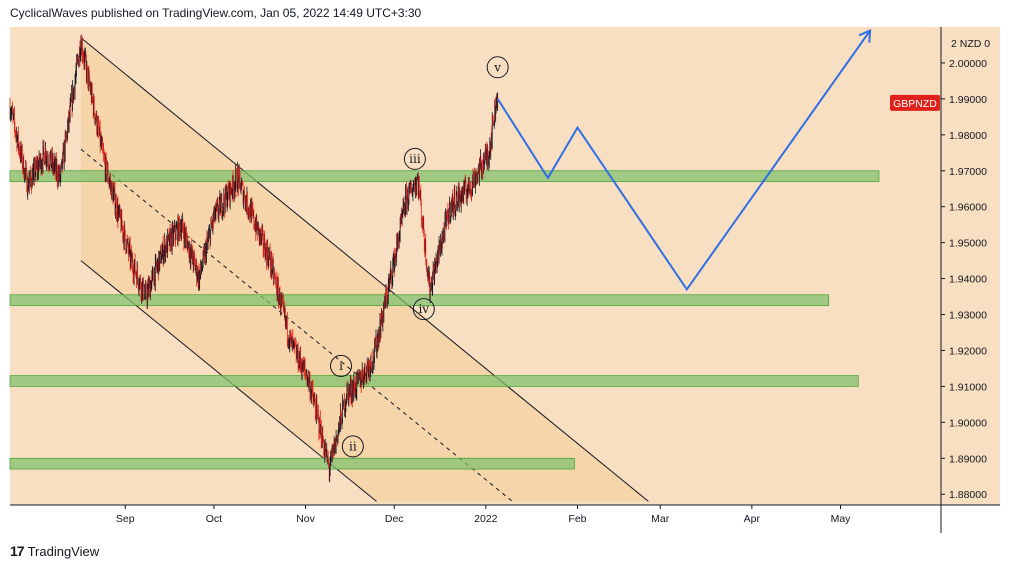  Describe the element at coordinates (841, 519) in the screenshot. I see `time-tick-label: May` at that location.